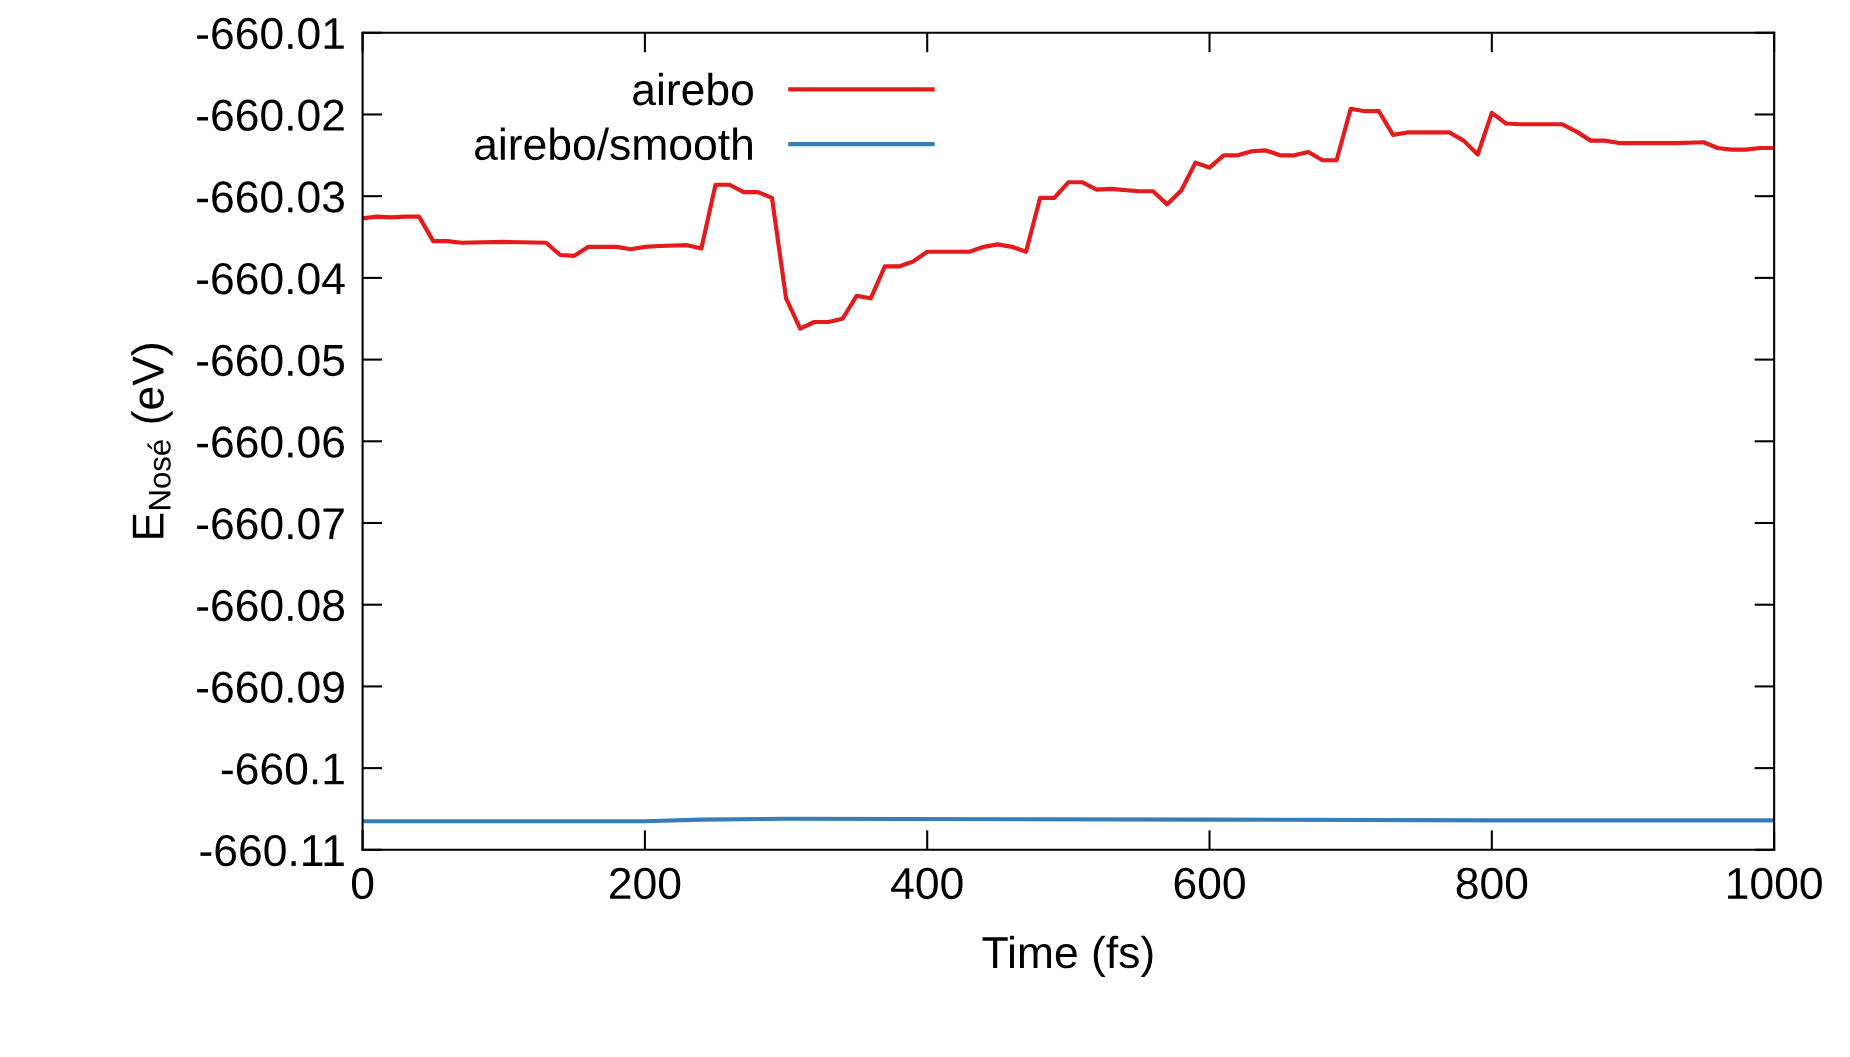 Image resolution: width=1850 pixels, height=1057 pixels. Describe the element at coordinates (613, 144) in the screenshot. I see `legend-label: airebo/smooth` at that location.